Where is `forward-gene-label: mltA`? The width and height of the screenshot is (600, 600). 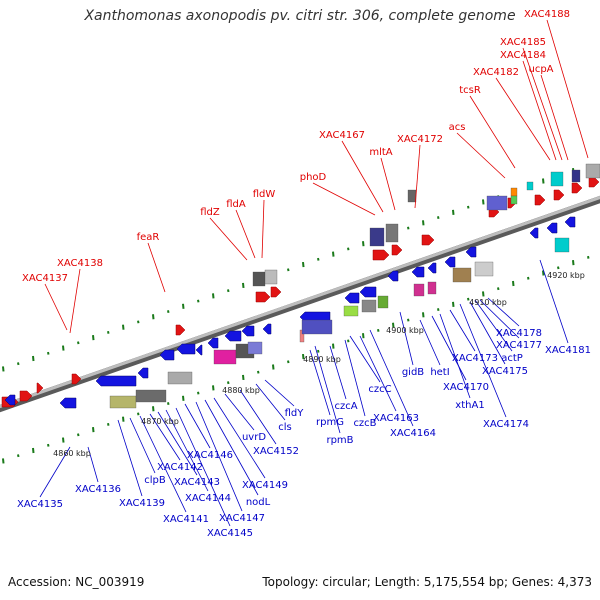
forward-gene-label: mltA is located at coordinates (380, 152).